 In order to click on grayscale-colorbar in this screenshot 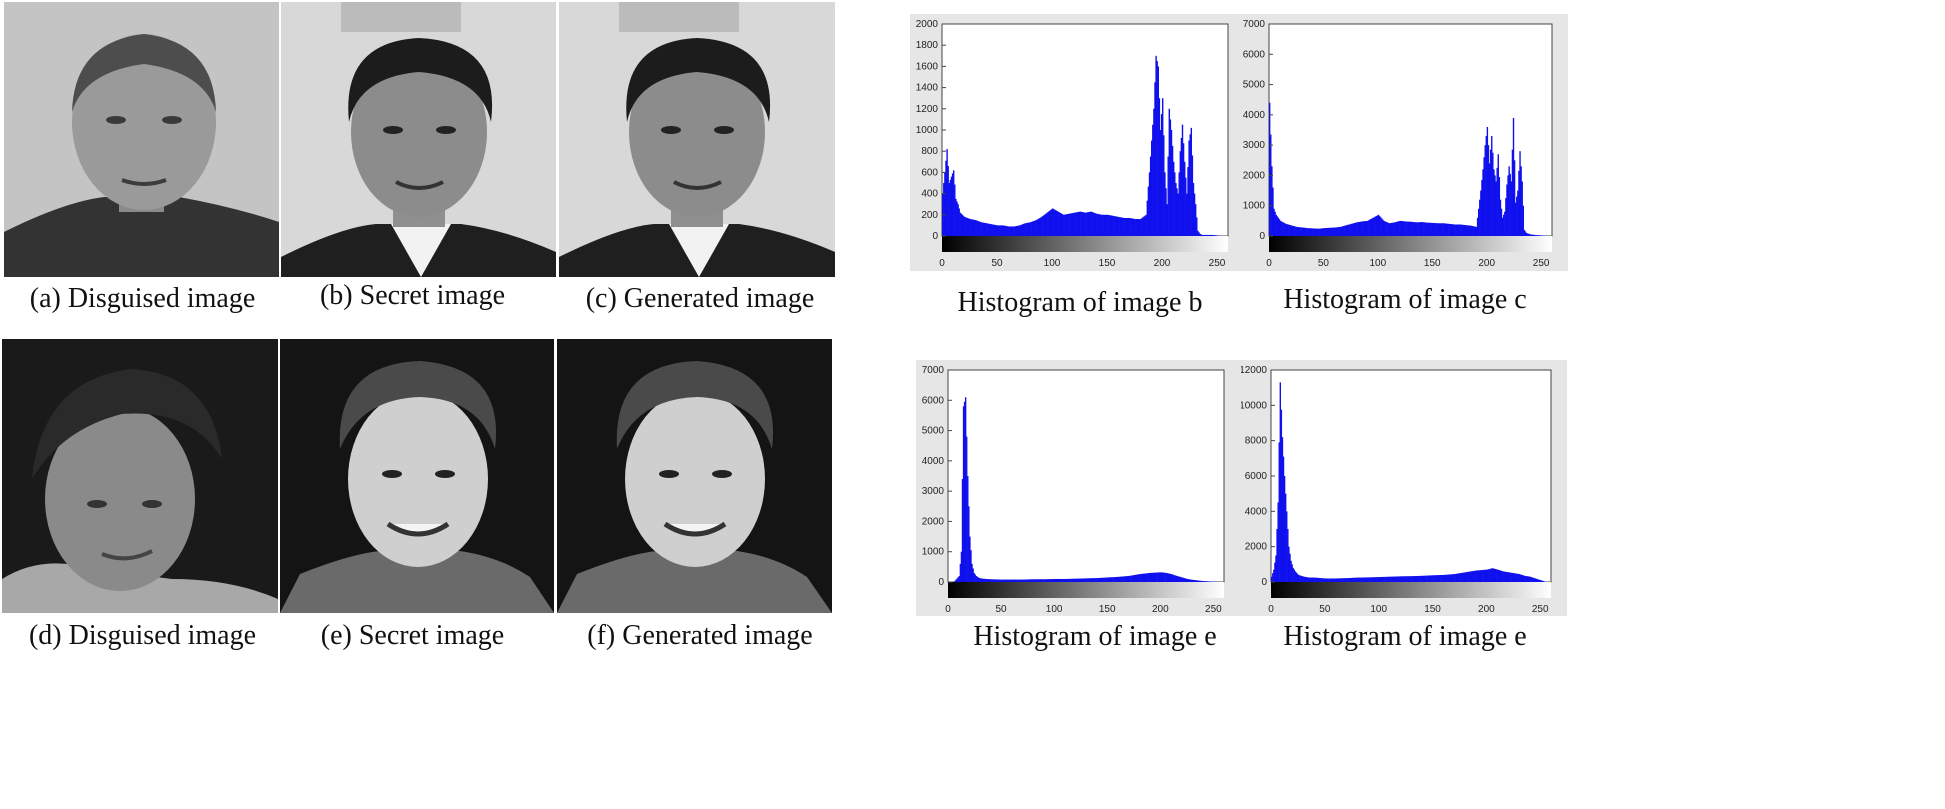, I will do `click(1085, 244)`.